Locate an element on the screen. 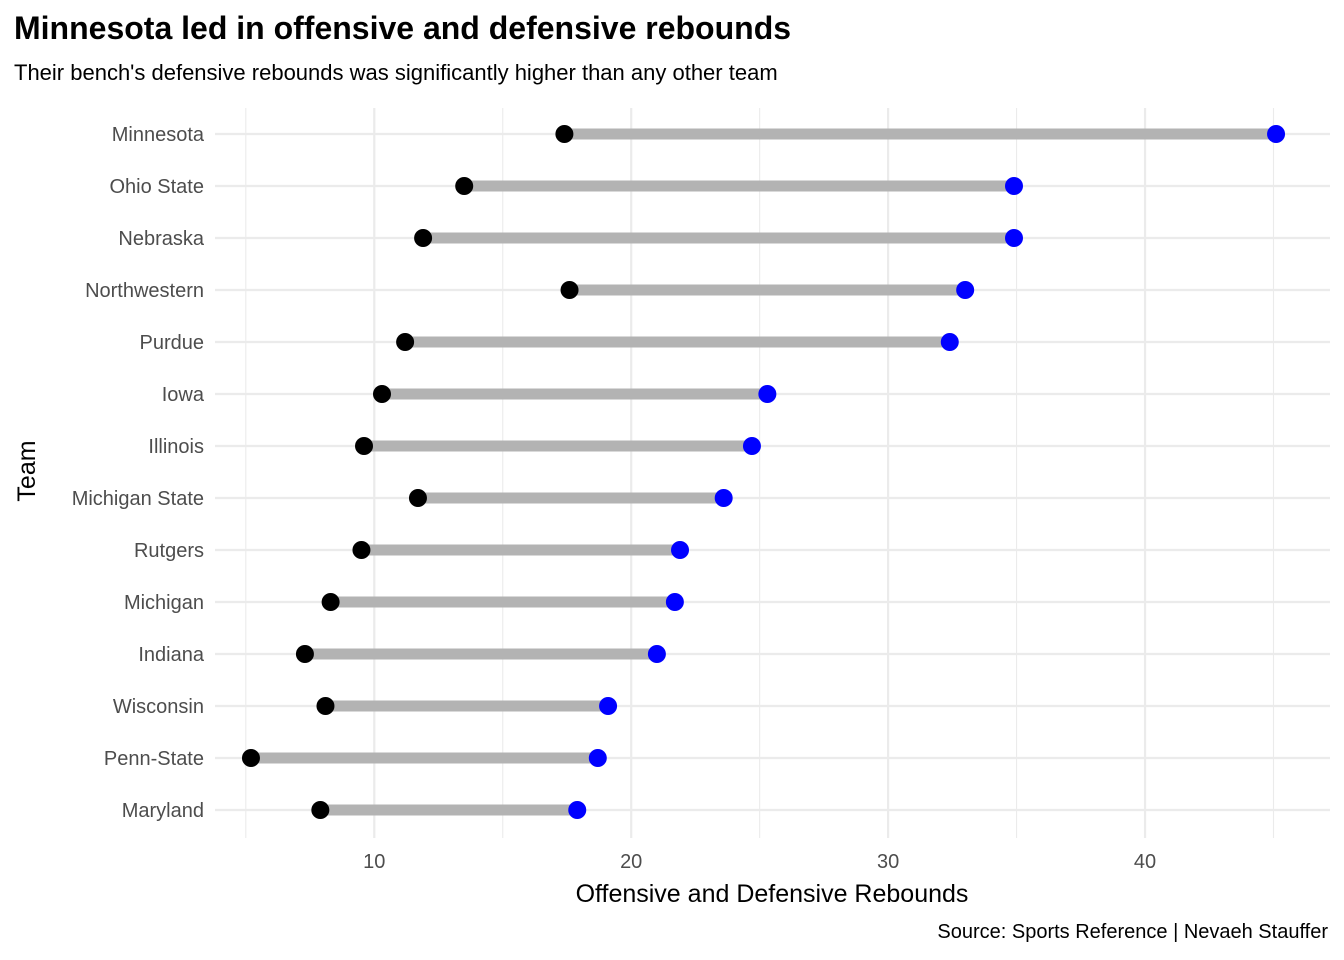 The image size is (1344, 960). y-tick-label: Penn-State is located at coordinates (154, 759).